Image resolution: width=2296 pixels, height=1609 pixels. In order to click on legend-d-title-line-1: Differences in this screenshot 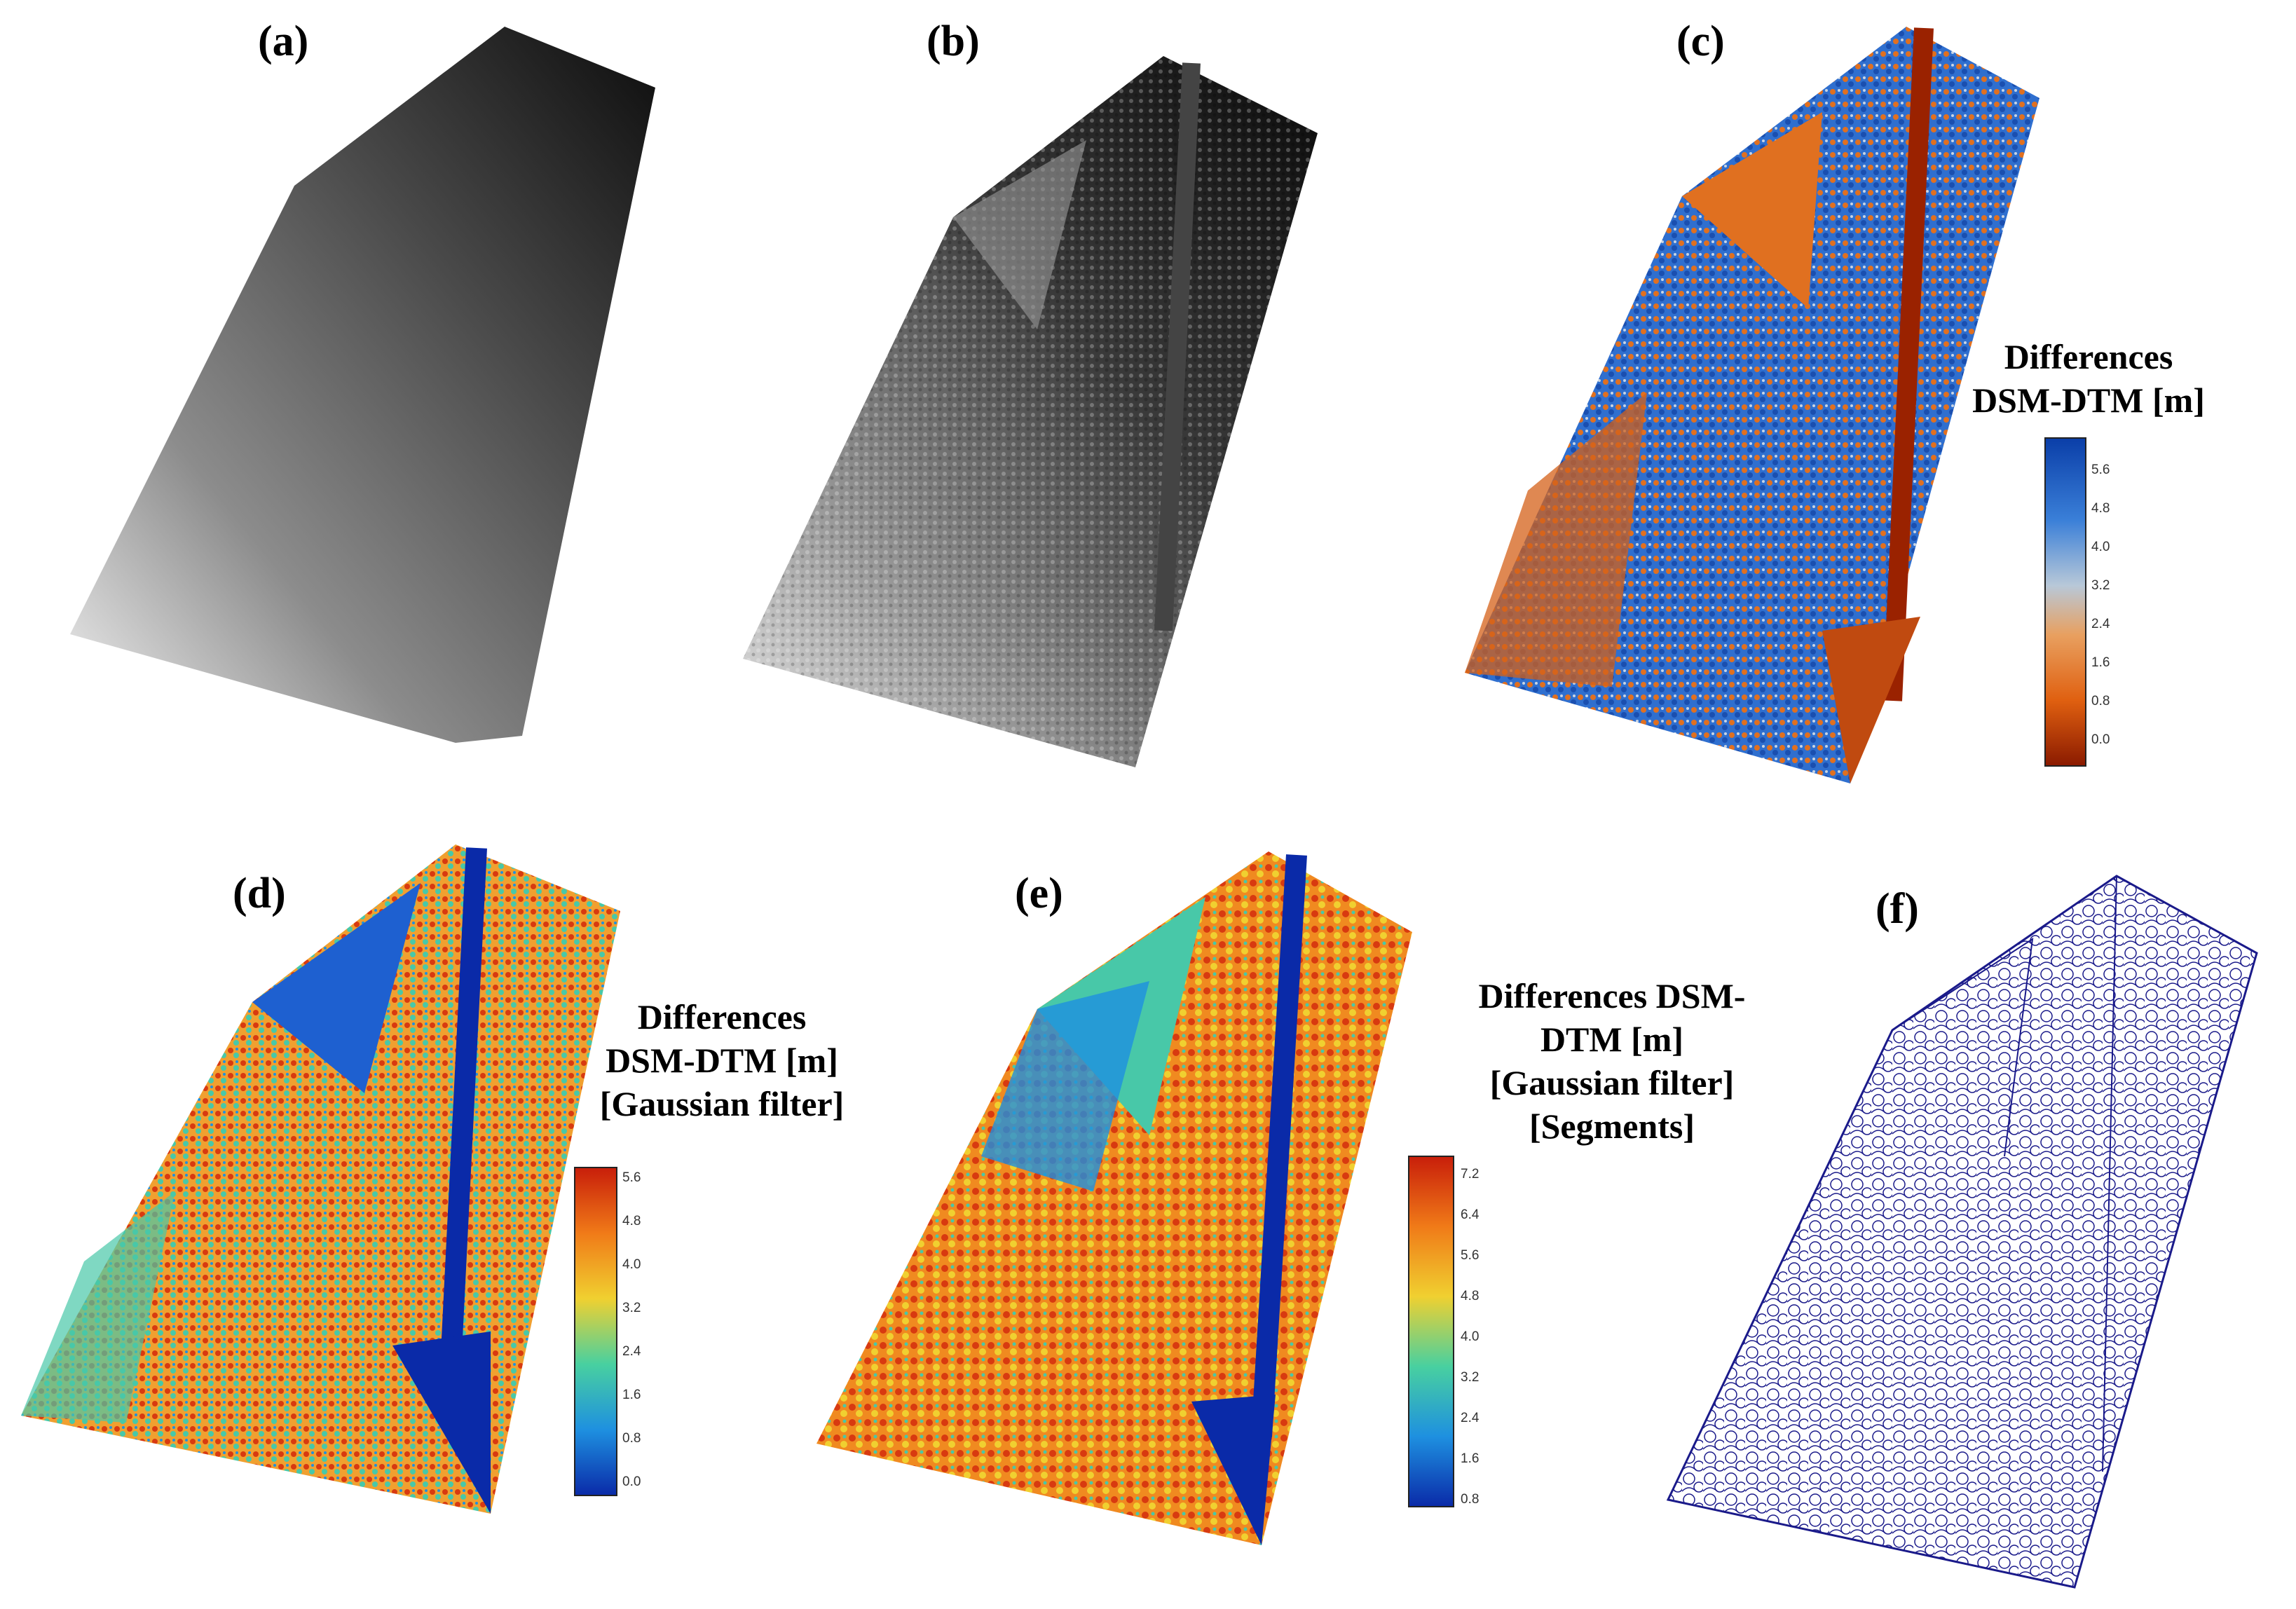, I will do `click(722, 1016)`.